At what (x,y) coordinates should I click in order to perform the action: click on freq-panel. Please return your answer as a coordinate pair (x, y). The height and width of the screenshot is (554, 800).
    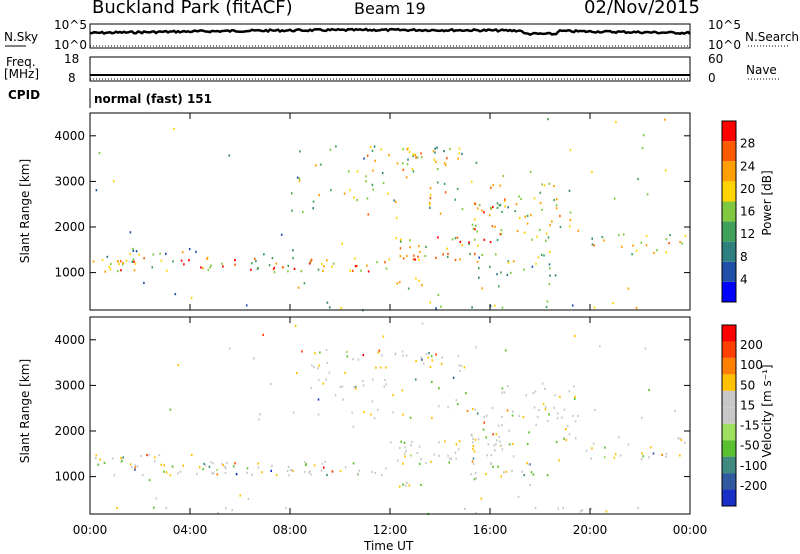
    Looking at the image, I should click on (390, 69).